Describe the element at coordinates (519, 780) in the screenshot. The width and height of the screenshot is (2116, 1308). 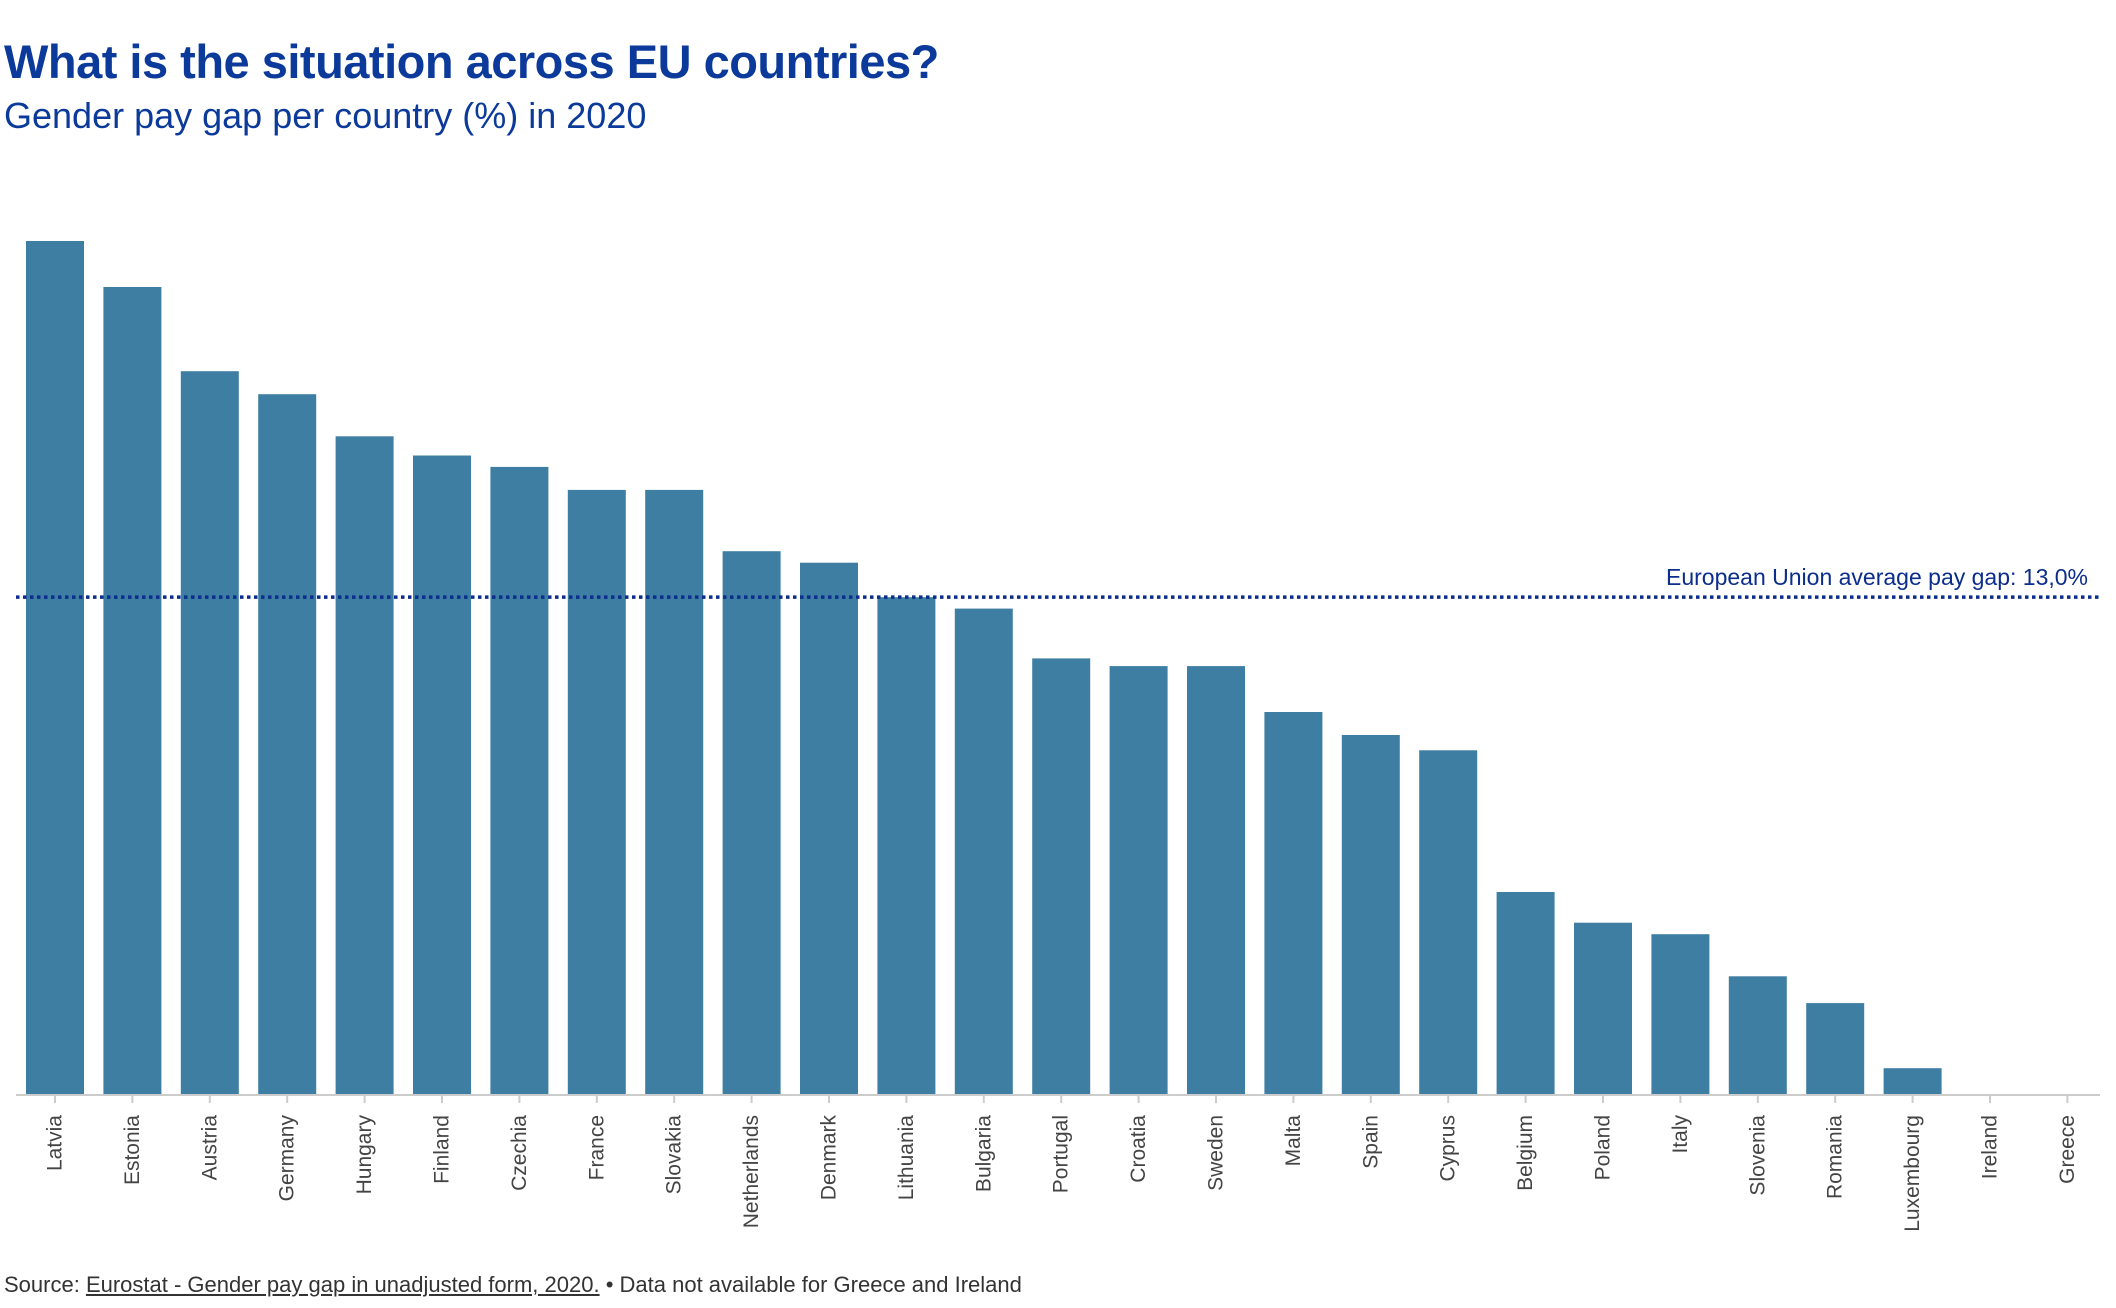
I see `bar-czechia` at that location.